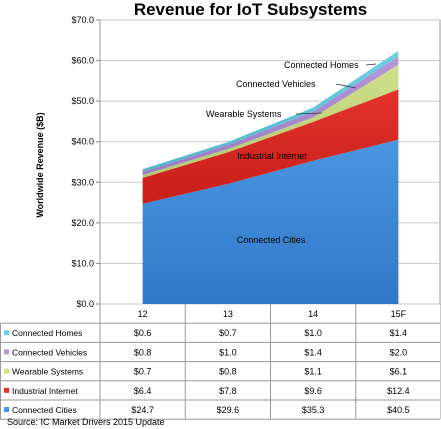 This screenshot has height=429, width=441. What do you see at coordinates (49, 352) in the screenshot?
I see `table-row-label: Connected Vehicles` at bounding box center [49, 352].